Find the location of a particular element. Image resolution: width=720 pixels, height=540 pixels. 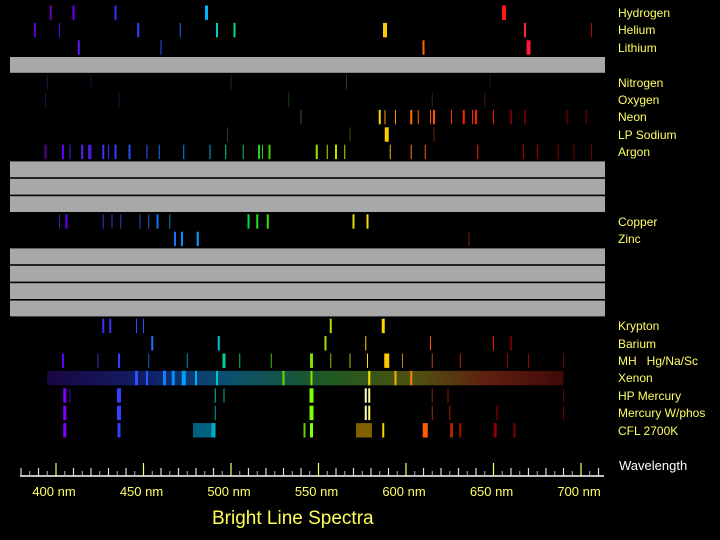

x-tick-label: 600 nm is located at coordinates (404, 491).